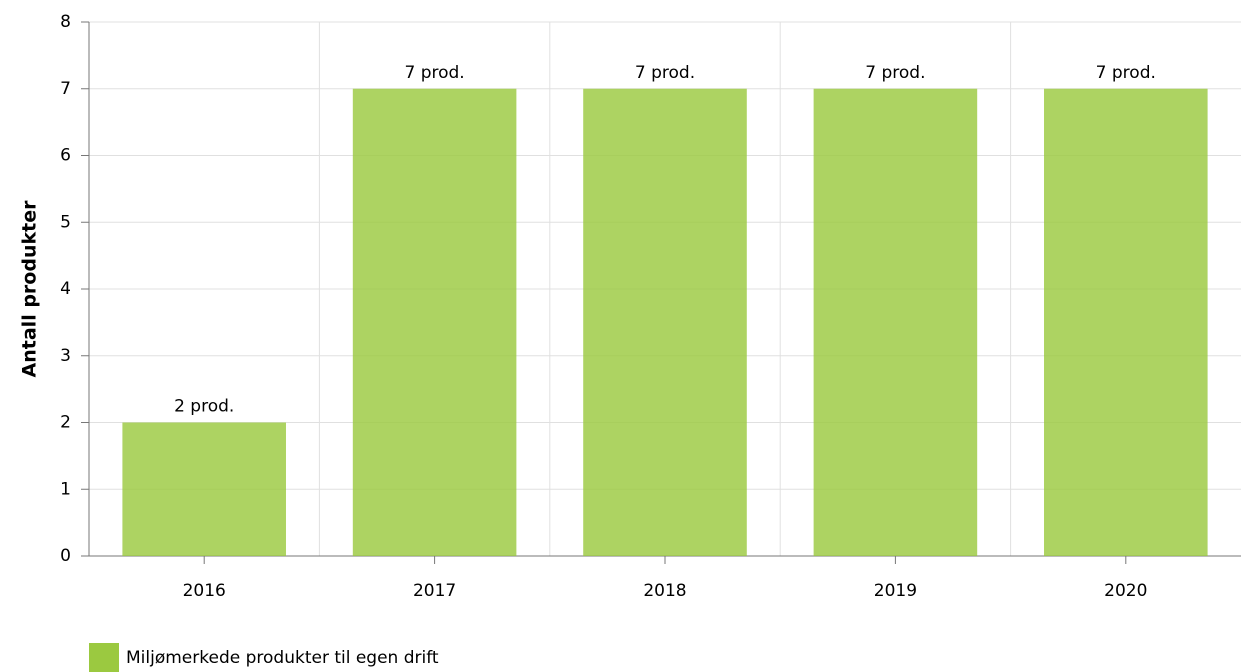 This screenshot has width=1242, height=672. Describe the element at coordinates (664, 591) in the screenshot. I see `x-tick-label: 2018` at that location.